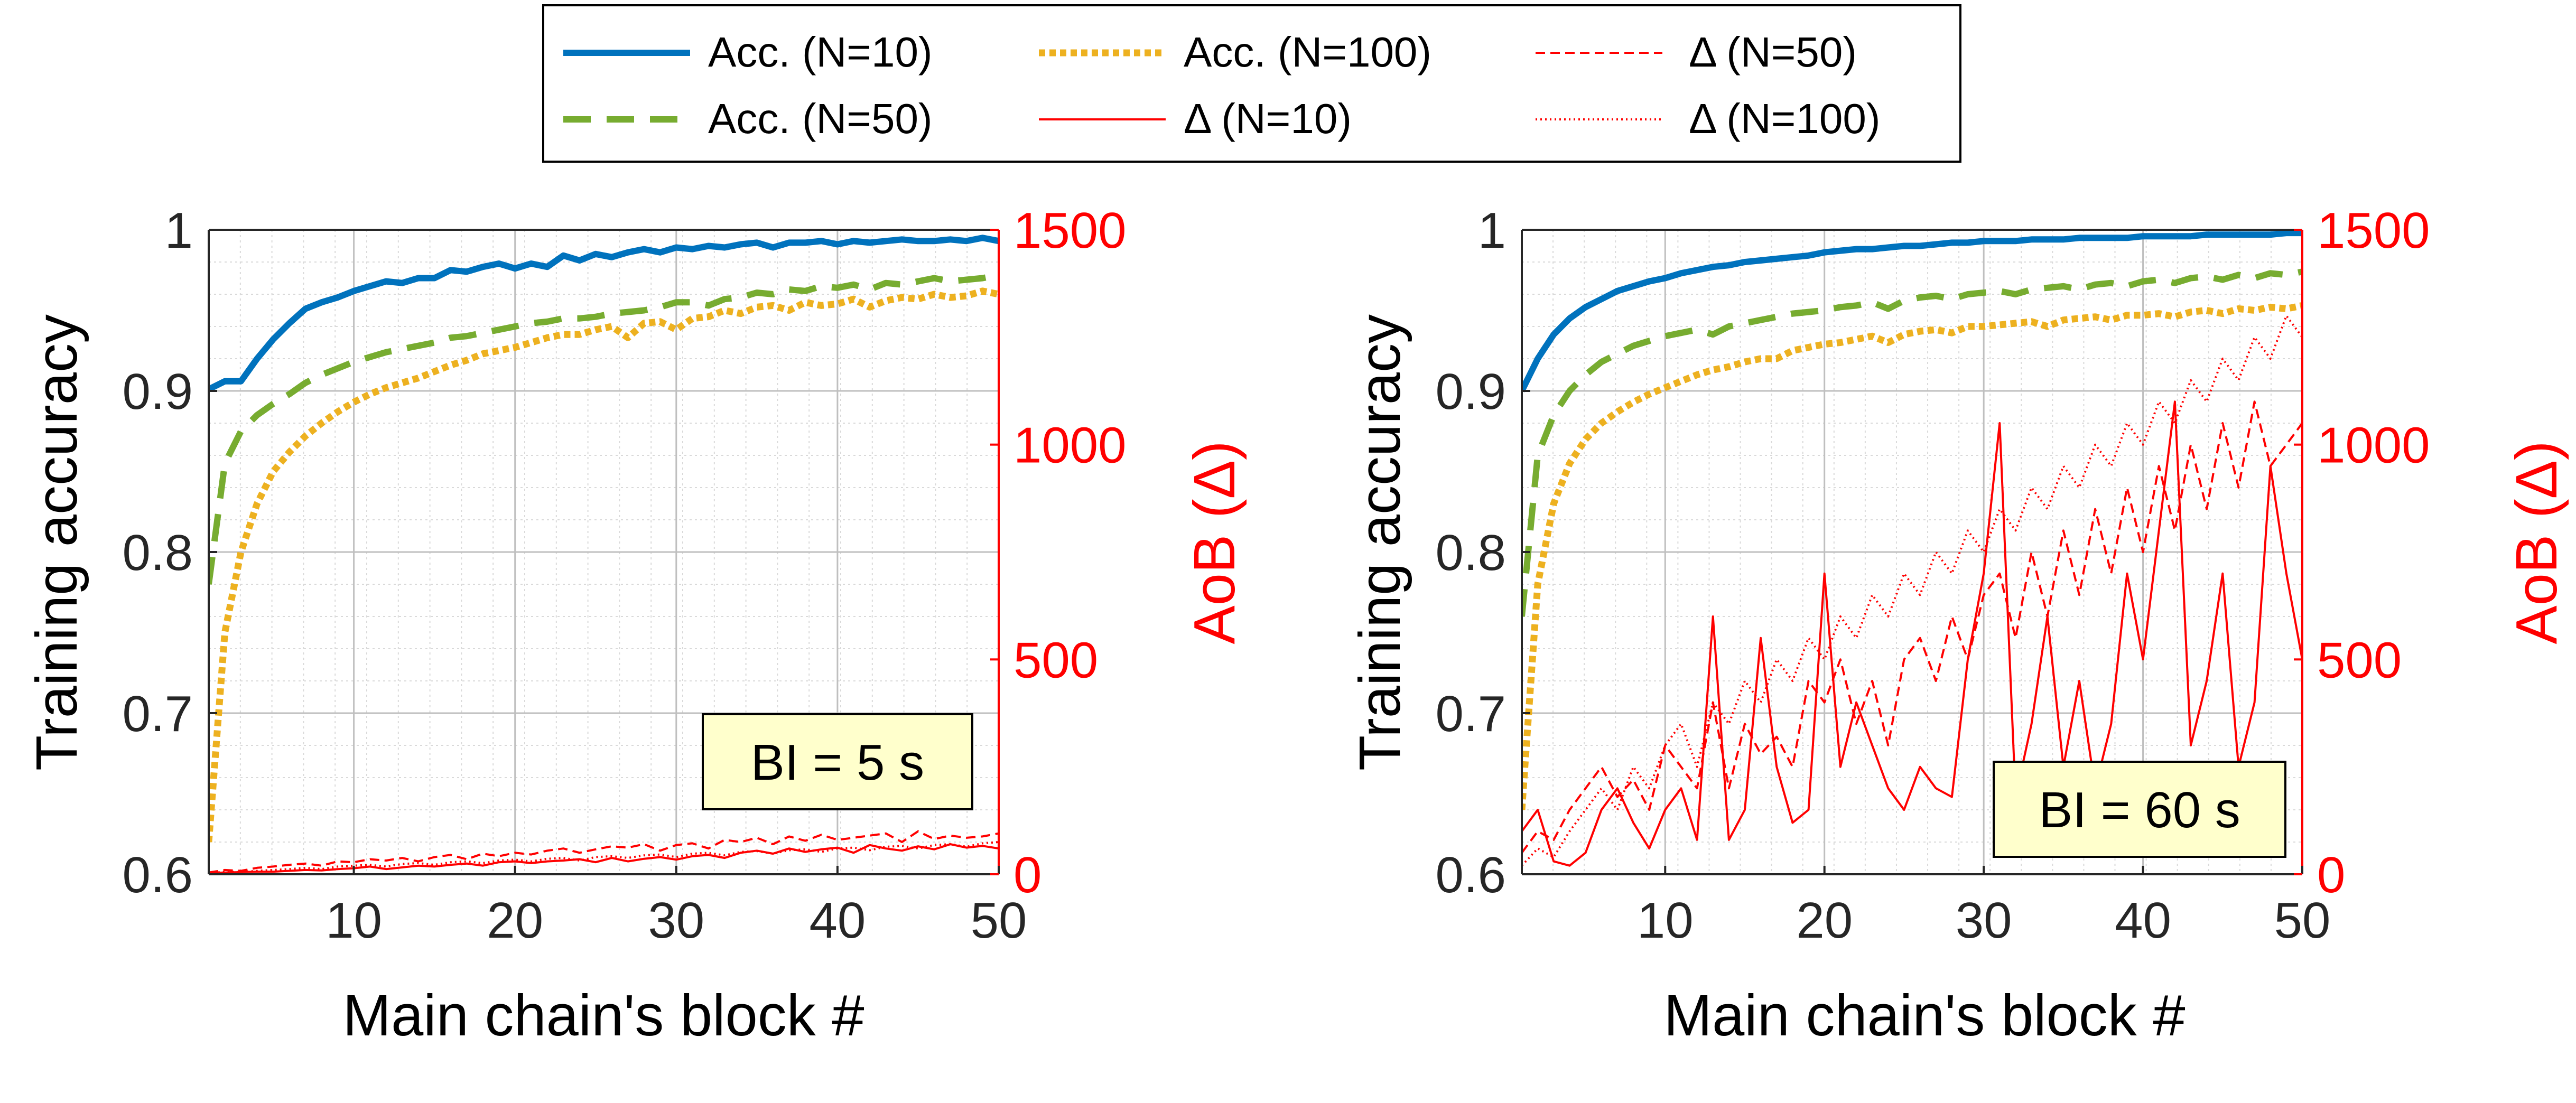 The width and height of the screenshot is (2576, 1103). I want to click on panel-2-annotation-label: BI = 60 s, so click(2139, 810).